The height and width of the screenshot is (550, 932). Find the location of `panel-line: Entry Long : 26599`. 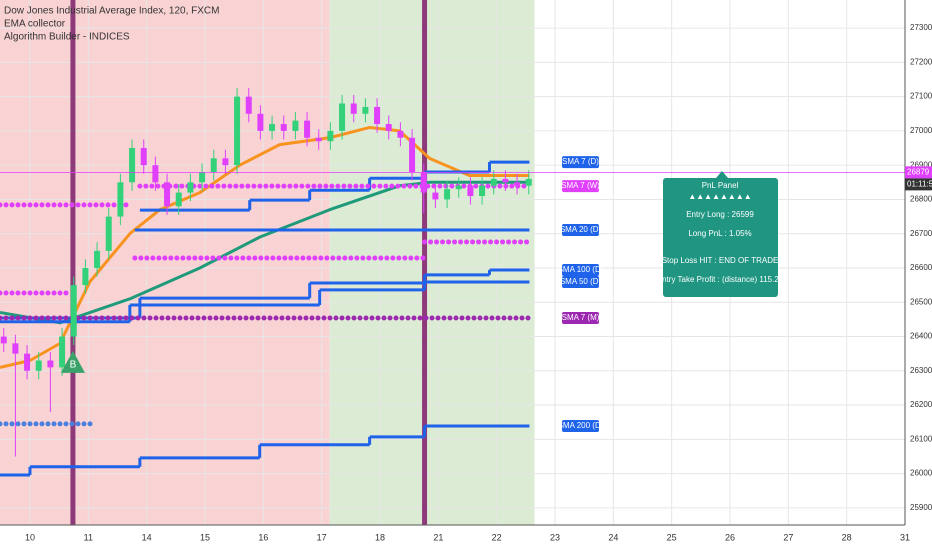

panel-line: Entry Long : 26599 is located at coordinates (720, 214).